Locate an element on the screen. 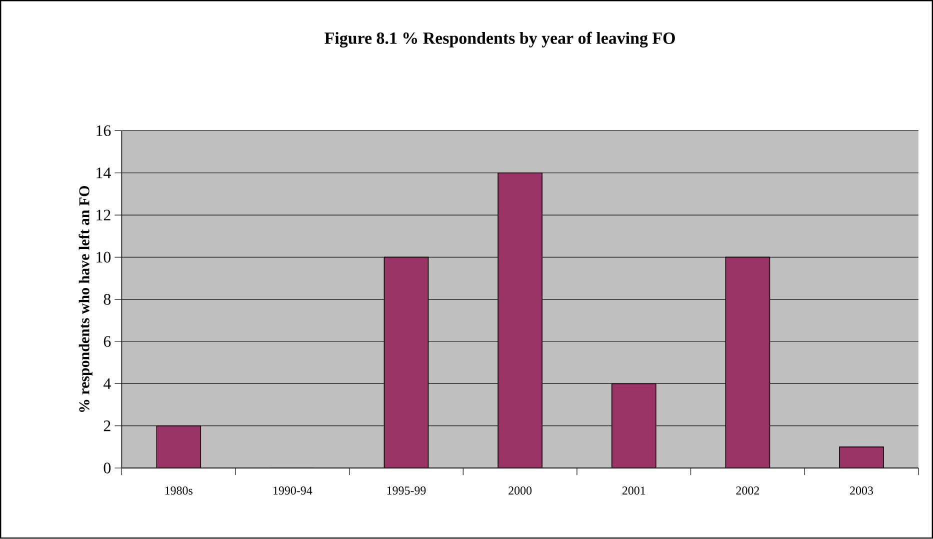  y-tick-label: 12 is located at coordinates (103, 215).